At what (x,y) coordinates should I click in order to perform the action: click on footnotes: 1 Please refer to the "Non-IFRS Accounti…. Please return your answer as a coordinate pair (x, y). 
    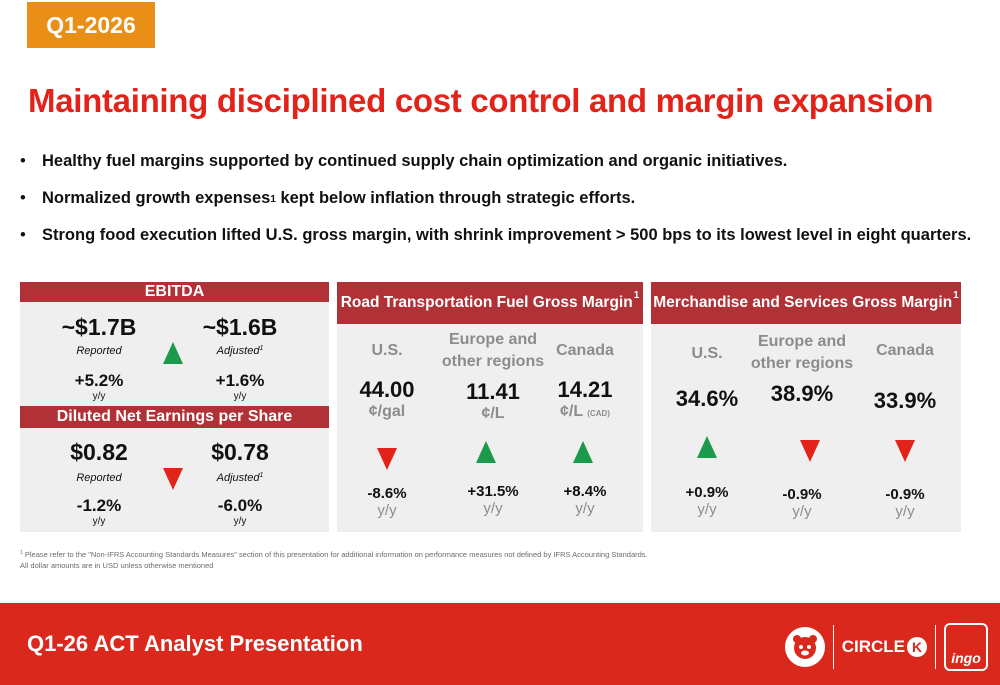
    Looking at the image, I should click on (334, 559).